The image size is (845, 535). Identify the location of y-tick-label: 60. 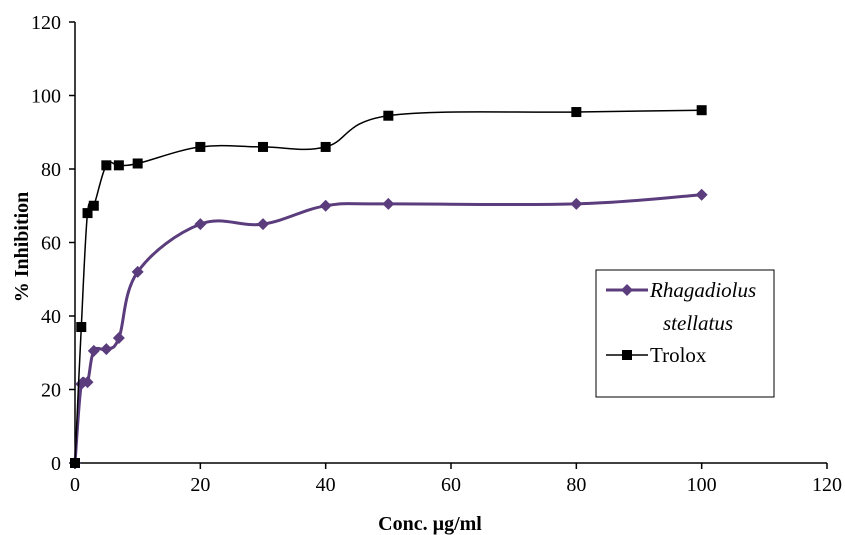
(51, 244).